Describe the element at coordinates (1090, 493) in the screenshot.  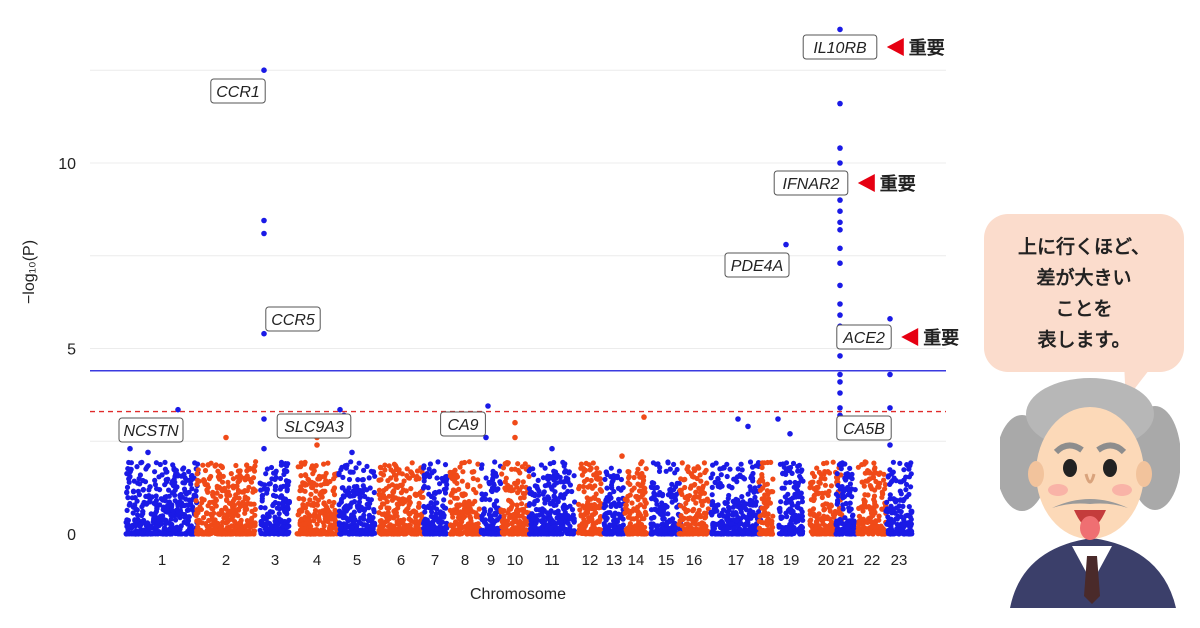
I see `einstein-professor-icon` at that location.